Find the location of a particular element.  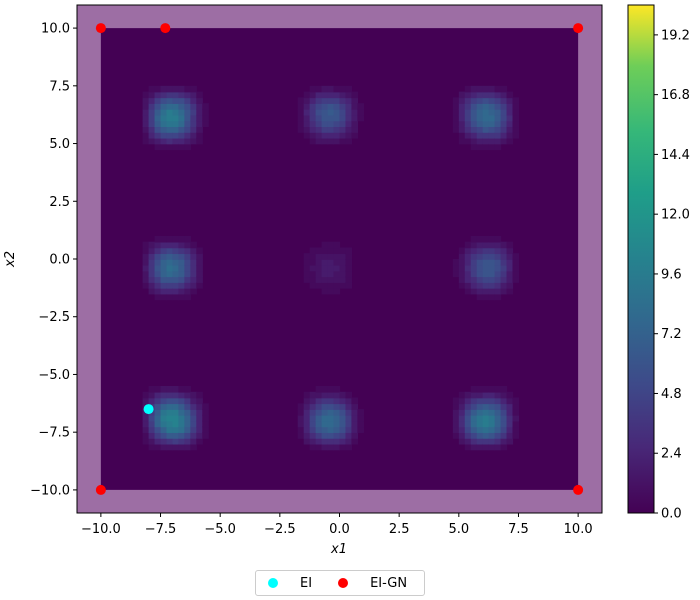

legend-item-ei-gn: EI-GN is located at coordinates (372, 583).